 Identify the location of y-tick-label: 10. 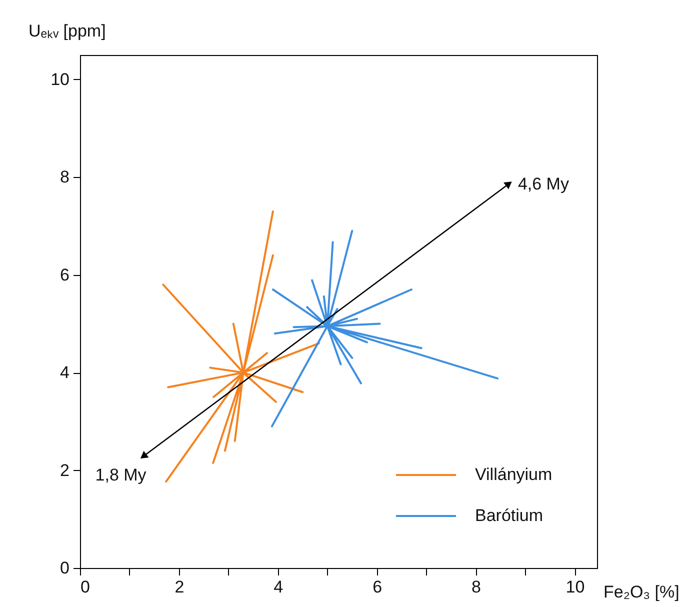
(60, 79).